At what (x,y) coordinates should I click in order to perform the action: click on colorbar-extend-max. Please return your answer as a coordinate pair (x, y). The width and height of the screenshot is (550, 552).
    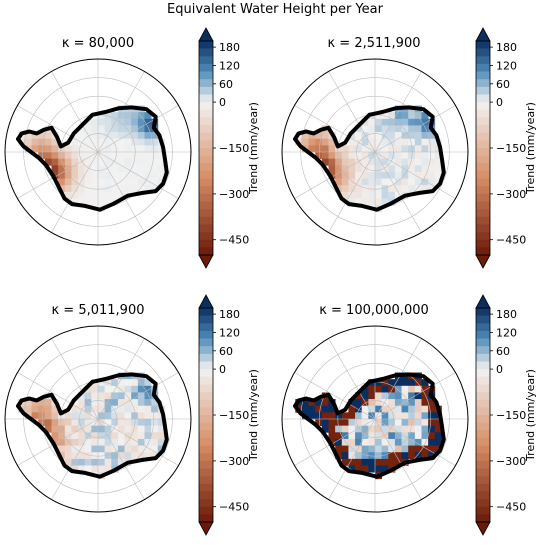
    Looking at the image, I should click on (483, 301).